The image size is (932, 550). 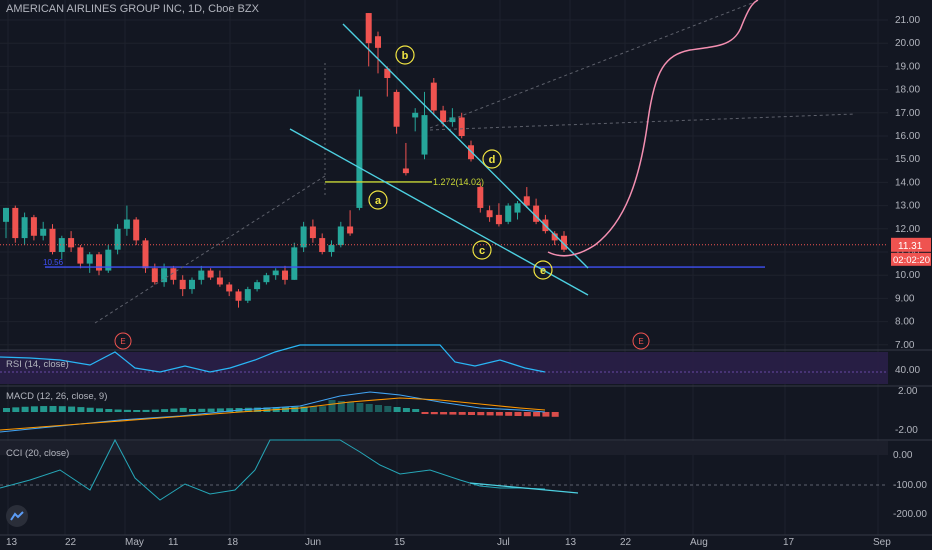 What do you see at coordinates (37, 364) in the screenshot?
I see `rsi-label: RSI (14, close)` at bounding box center [37, 364].